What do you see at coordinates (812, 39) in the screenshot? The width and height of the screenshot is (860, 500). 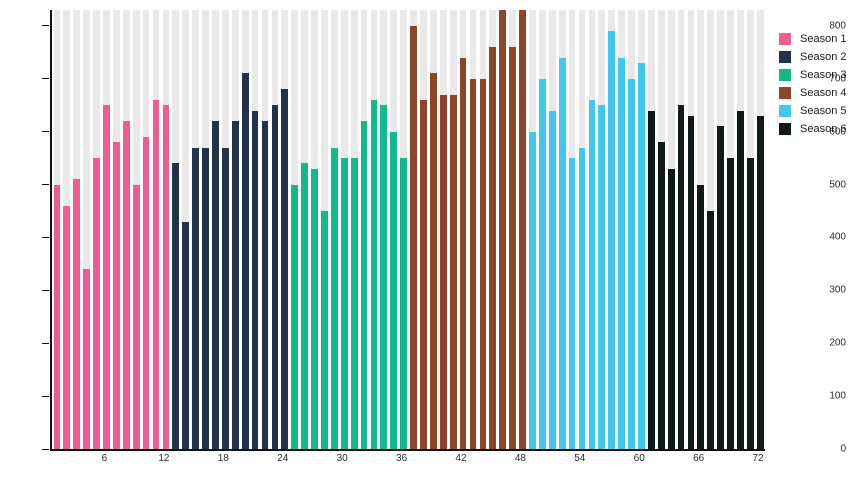 I see `legend-item-season-1: Season 1` at bounding box center [812, 39].